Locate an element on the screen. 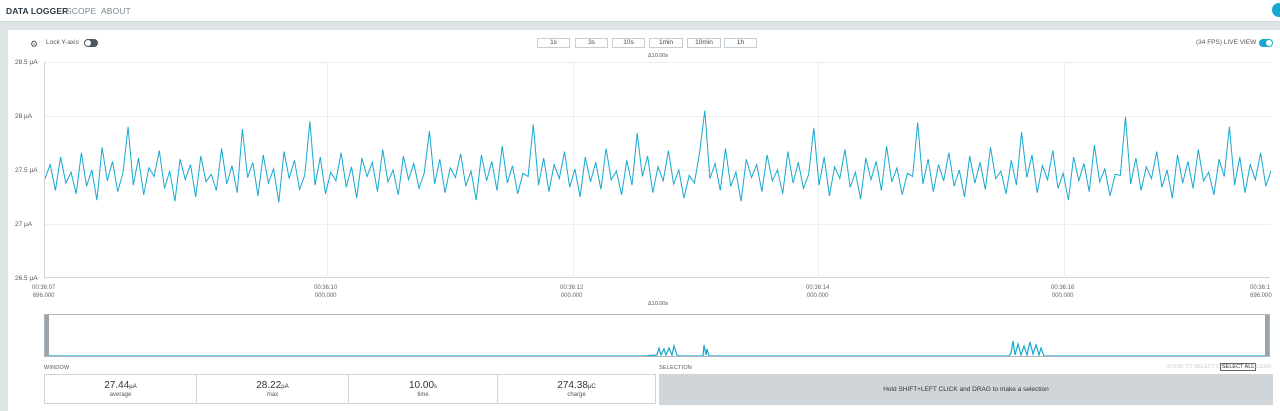  status-indicator is located at coordinates (1276, 10).